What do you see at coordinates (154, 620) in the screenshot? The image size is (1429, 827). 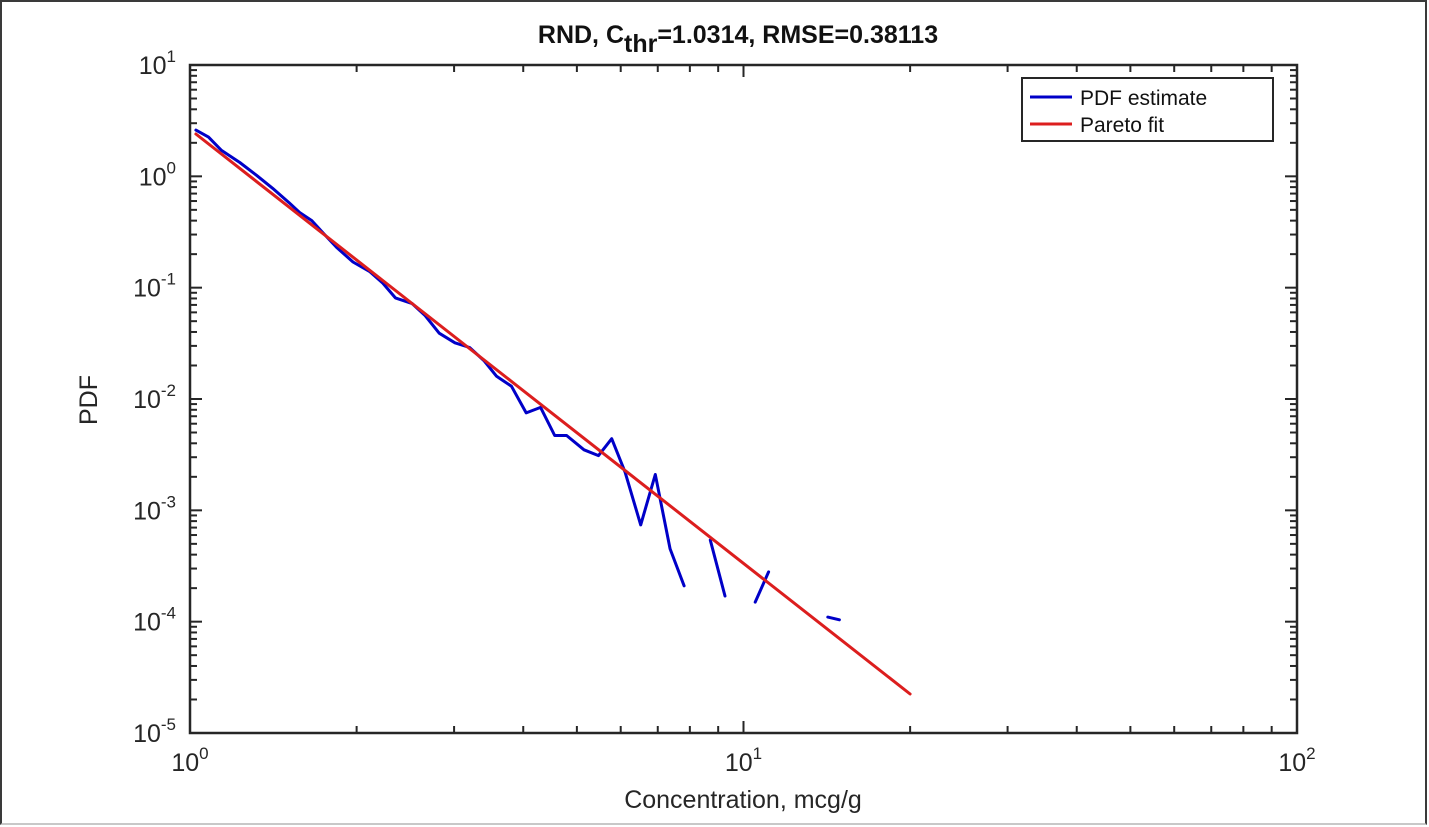 I see `y-tick-label: 10⁻⁴` at bounding box center [154, 620].